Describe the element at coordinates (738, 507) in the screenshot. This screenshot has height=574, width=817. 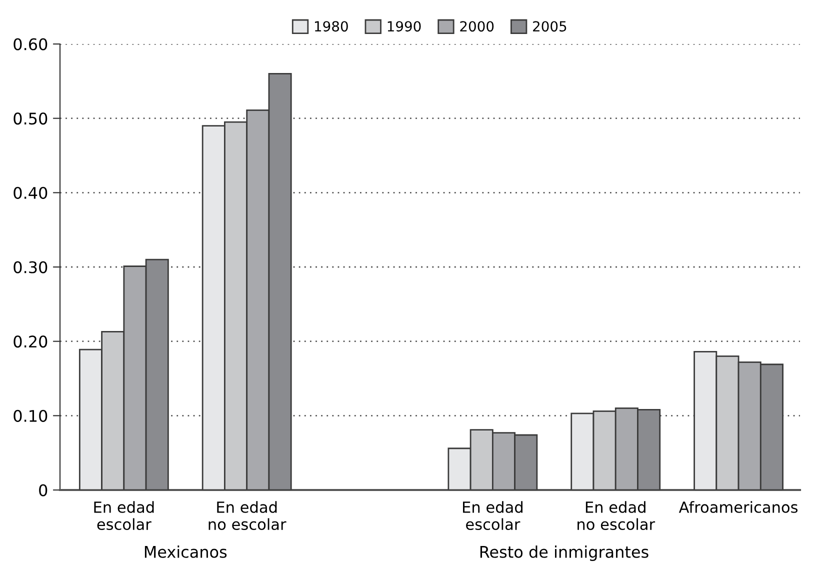
I see `x-tick-label: Afroamericanos` at that location.